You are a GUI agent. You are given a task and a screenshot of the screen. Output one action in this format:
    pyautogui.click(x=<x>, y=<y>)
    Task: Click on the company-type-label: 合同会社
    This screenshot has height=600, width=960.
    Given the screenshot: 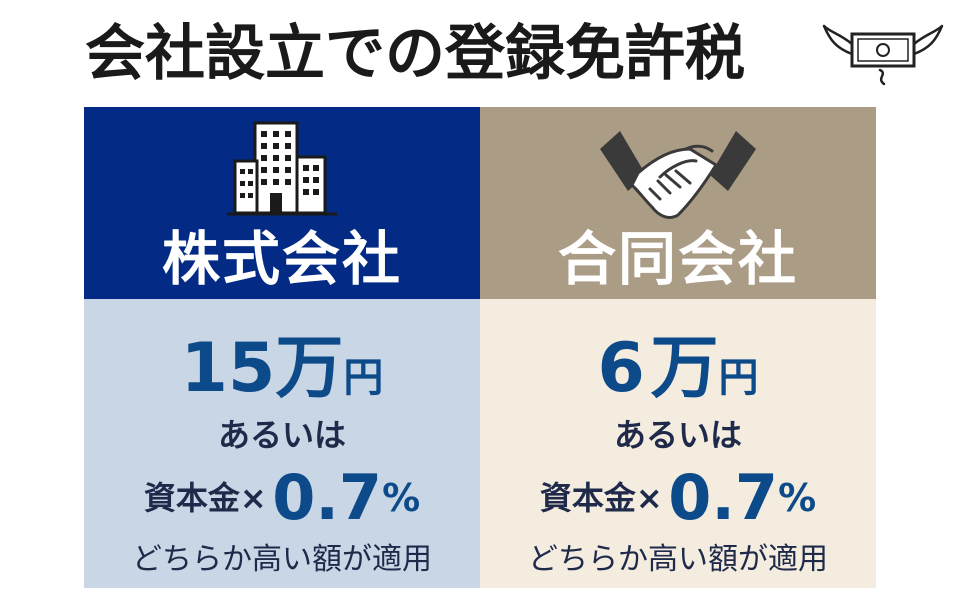 What is the action you would take?
    pyautogui.click(x=677, y=259)
    